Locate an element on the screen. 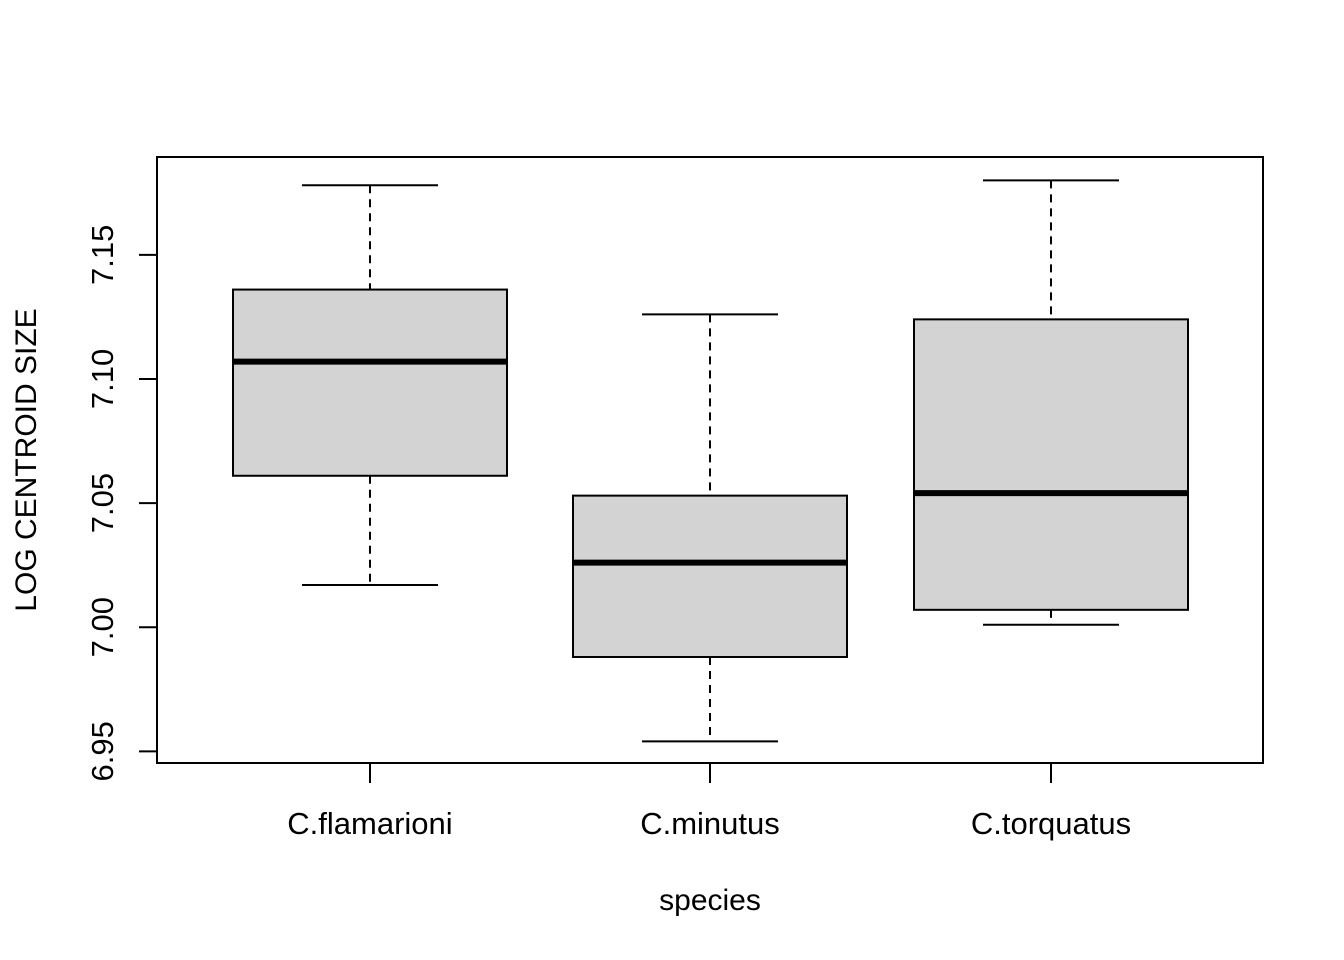 Image resolution: width=1344 pixels, height=960 pixels. x-axis: C.flamarioni C.minutus C.torquatus is located at coordinates (709, 801).